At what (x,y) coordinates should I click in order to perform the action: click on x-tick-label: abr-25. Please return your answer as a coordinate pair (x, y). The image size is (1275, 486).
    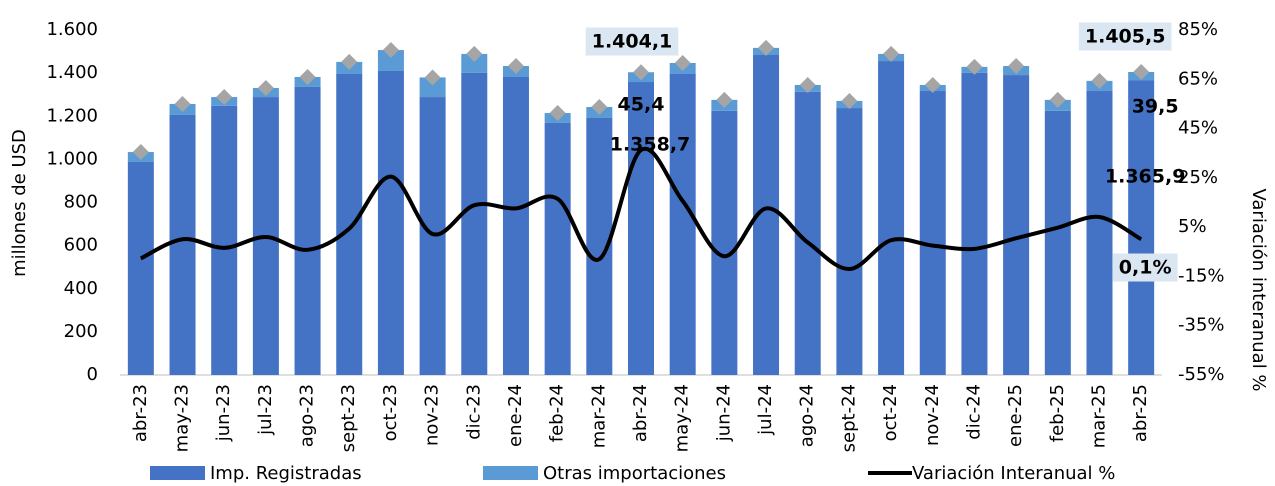
    Looking at the image, I should click on (1140, 413).